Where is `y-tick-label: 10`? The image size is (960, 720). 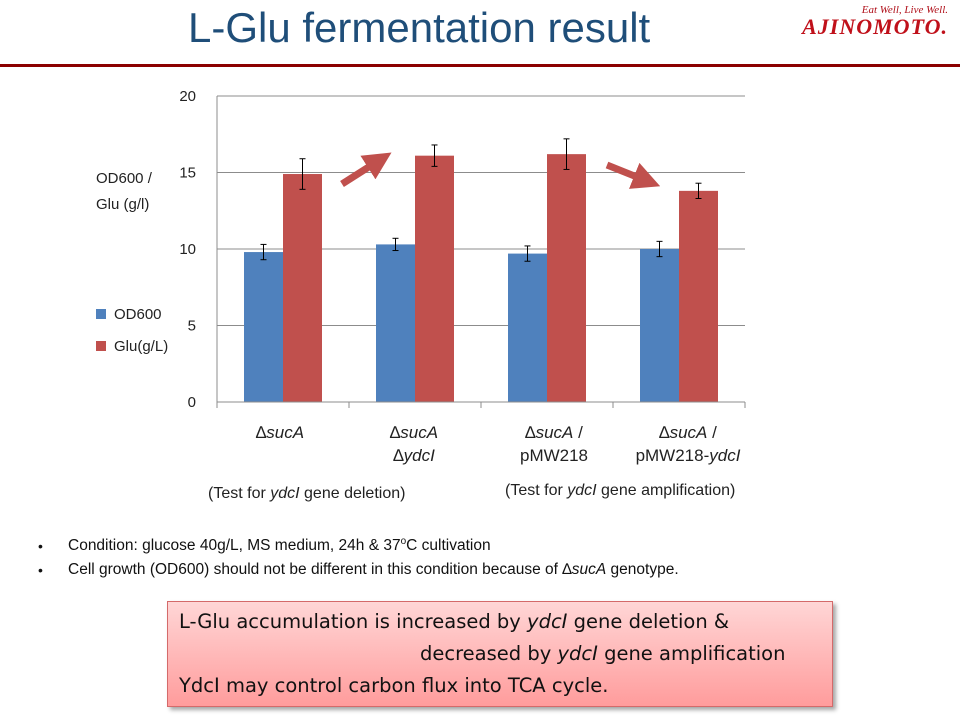 y-tick-label: 10 is located at coordinates (187, 249).